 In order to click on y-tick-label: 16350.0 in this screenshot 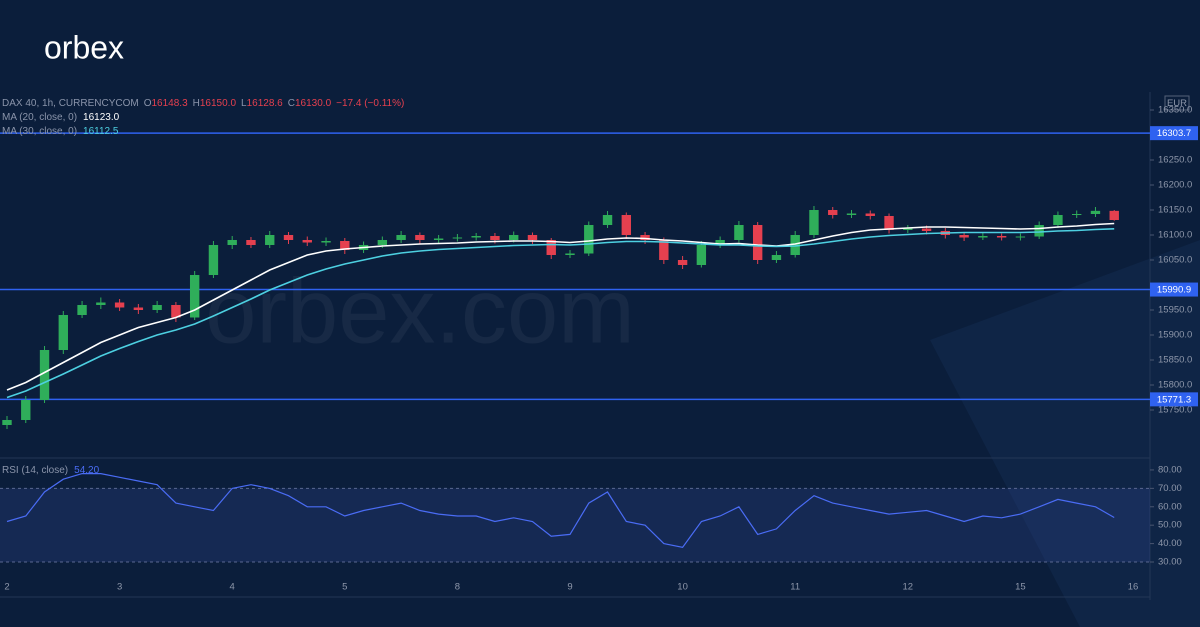, I will do `click(1175, 110)`.